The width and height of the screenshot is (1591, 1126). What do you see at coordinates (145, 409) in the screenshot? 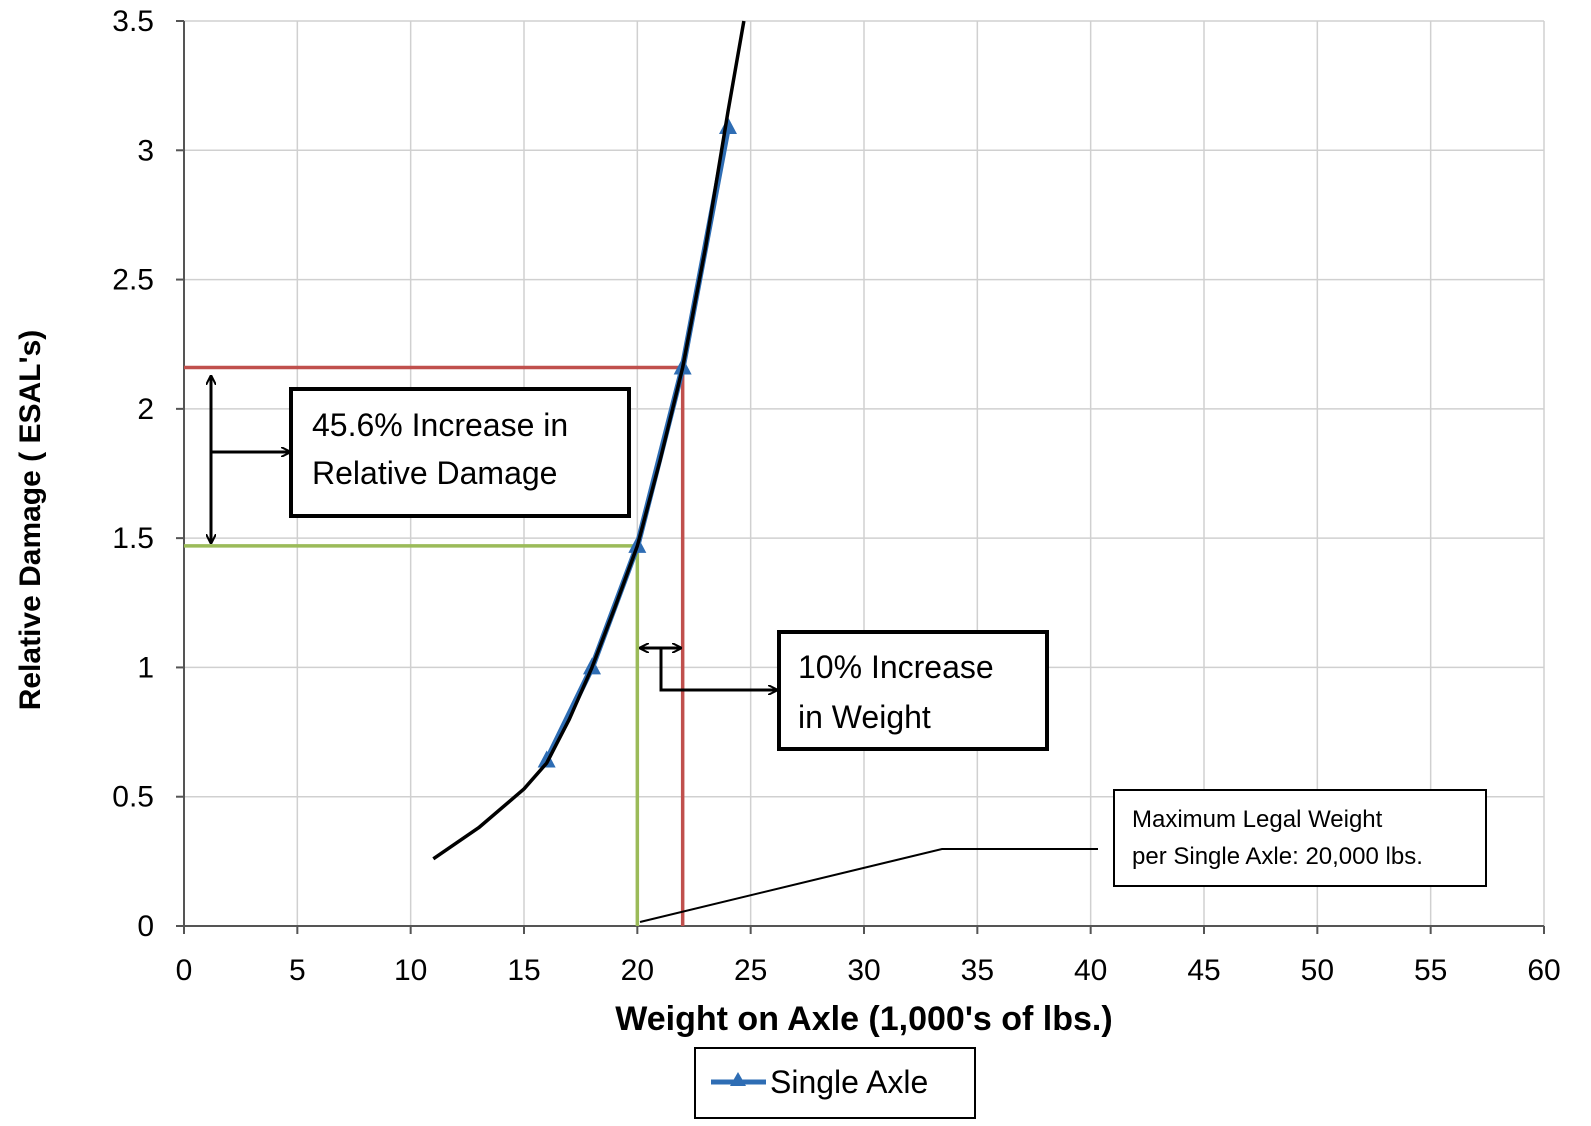
I see `y-tick-label: 2` at bounding box center [145, 409].